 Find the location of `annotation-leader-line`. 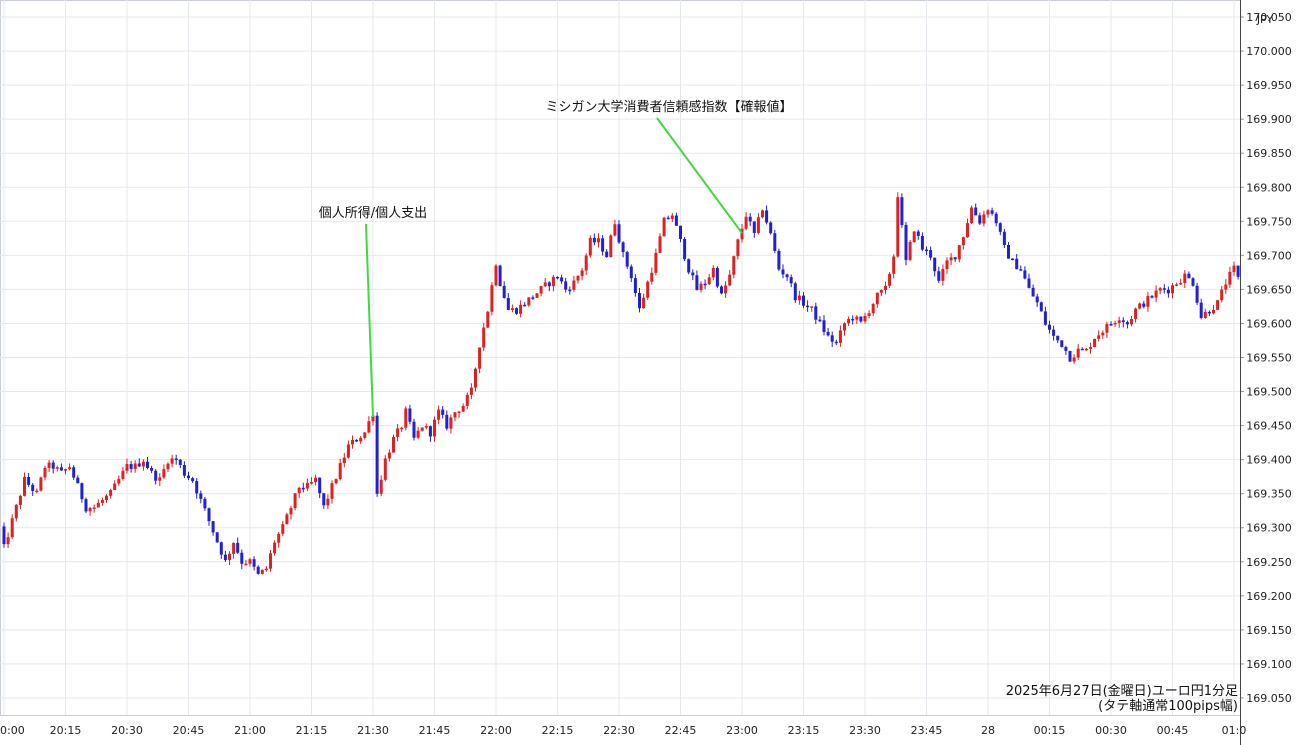

annotation-leader-line is located at coordinates (699, 175).